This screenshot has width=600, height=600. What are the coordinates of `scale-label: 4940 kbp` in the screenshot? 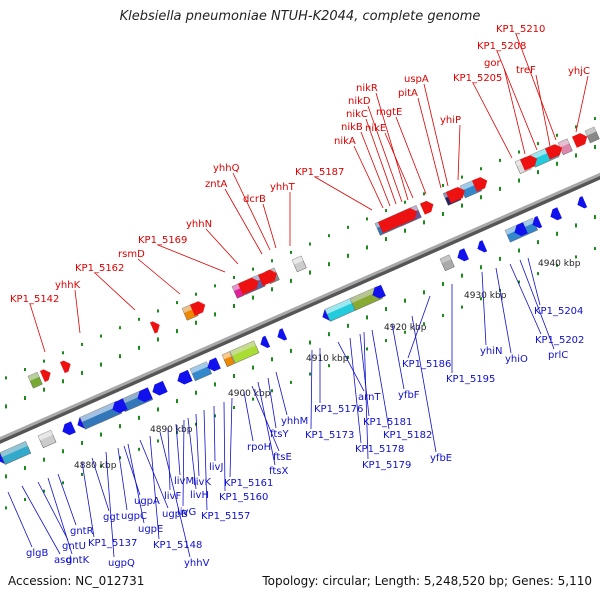 It's located at (559, 264).